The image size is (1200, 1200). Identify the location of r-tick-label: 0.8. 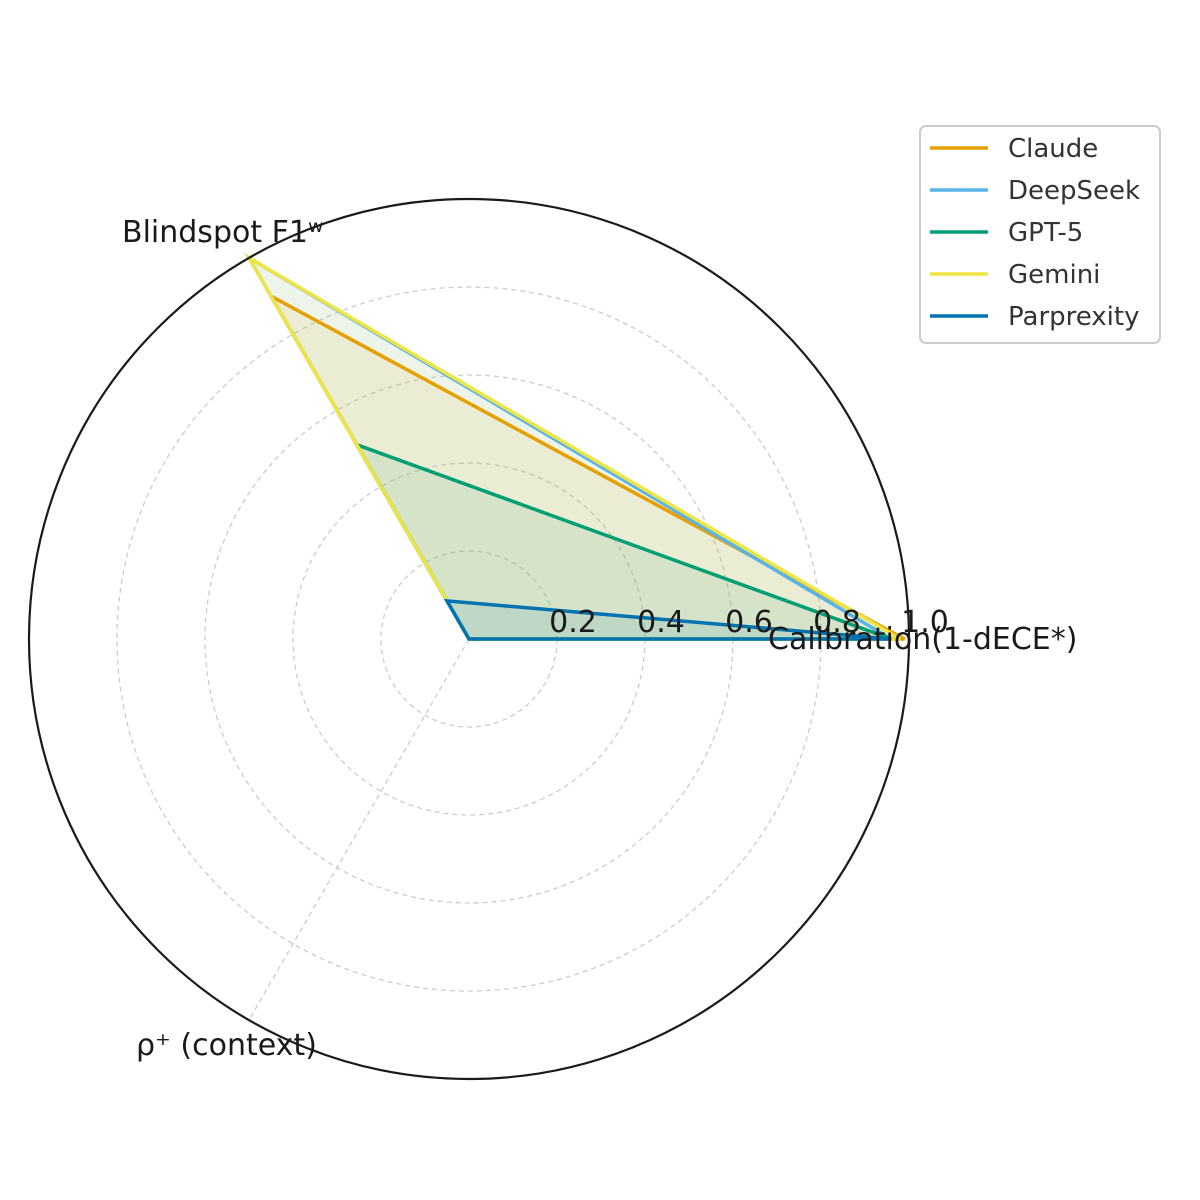
(837, 622).